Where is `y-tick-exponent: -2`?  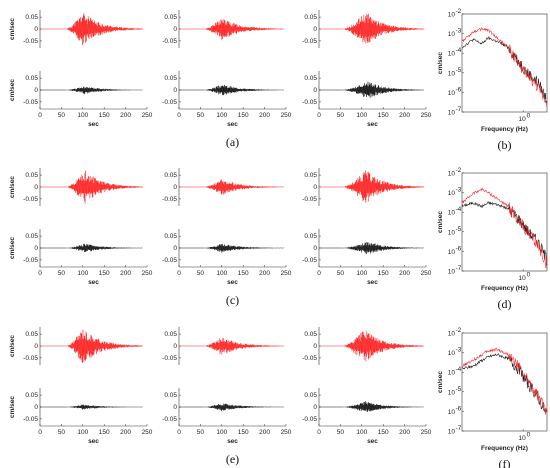
y-tick-exponent: -2 is located at coordinates (459, 330).